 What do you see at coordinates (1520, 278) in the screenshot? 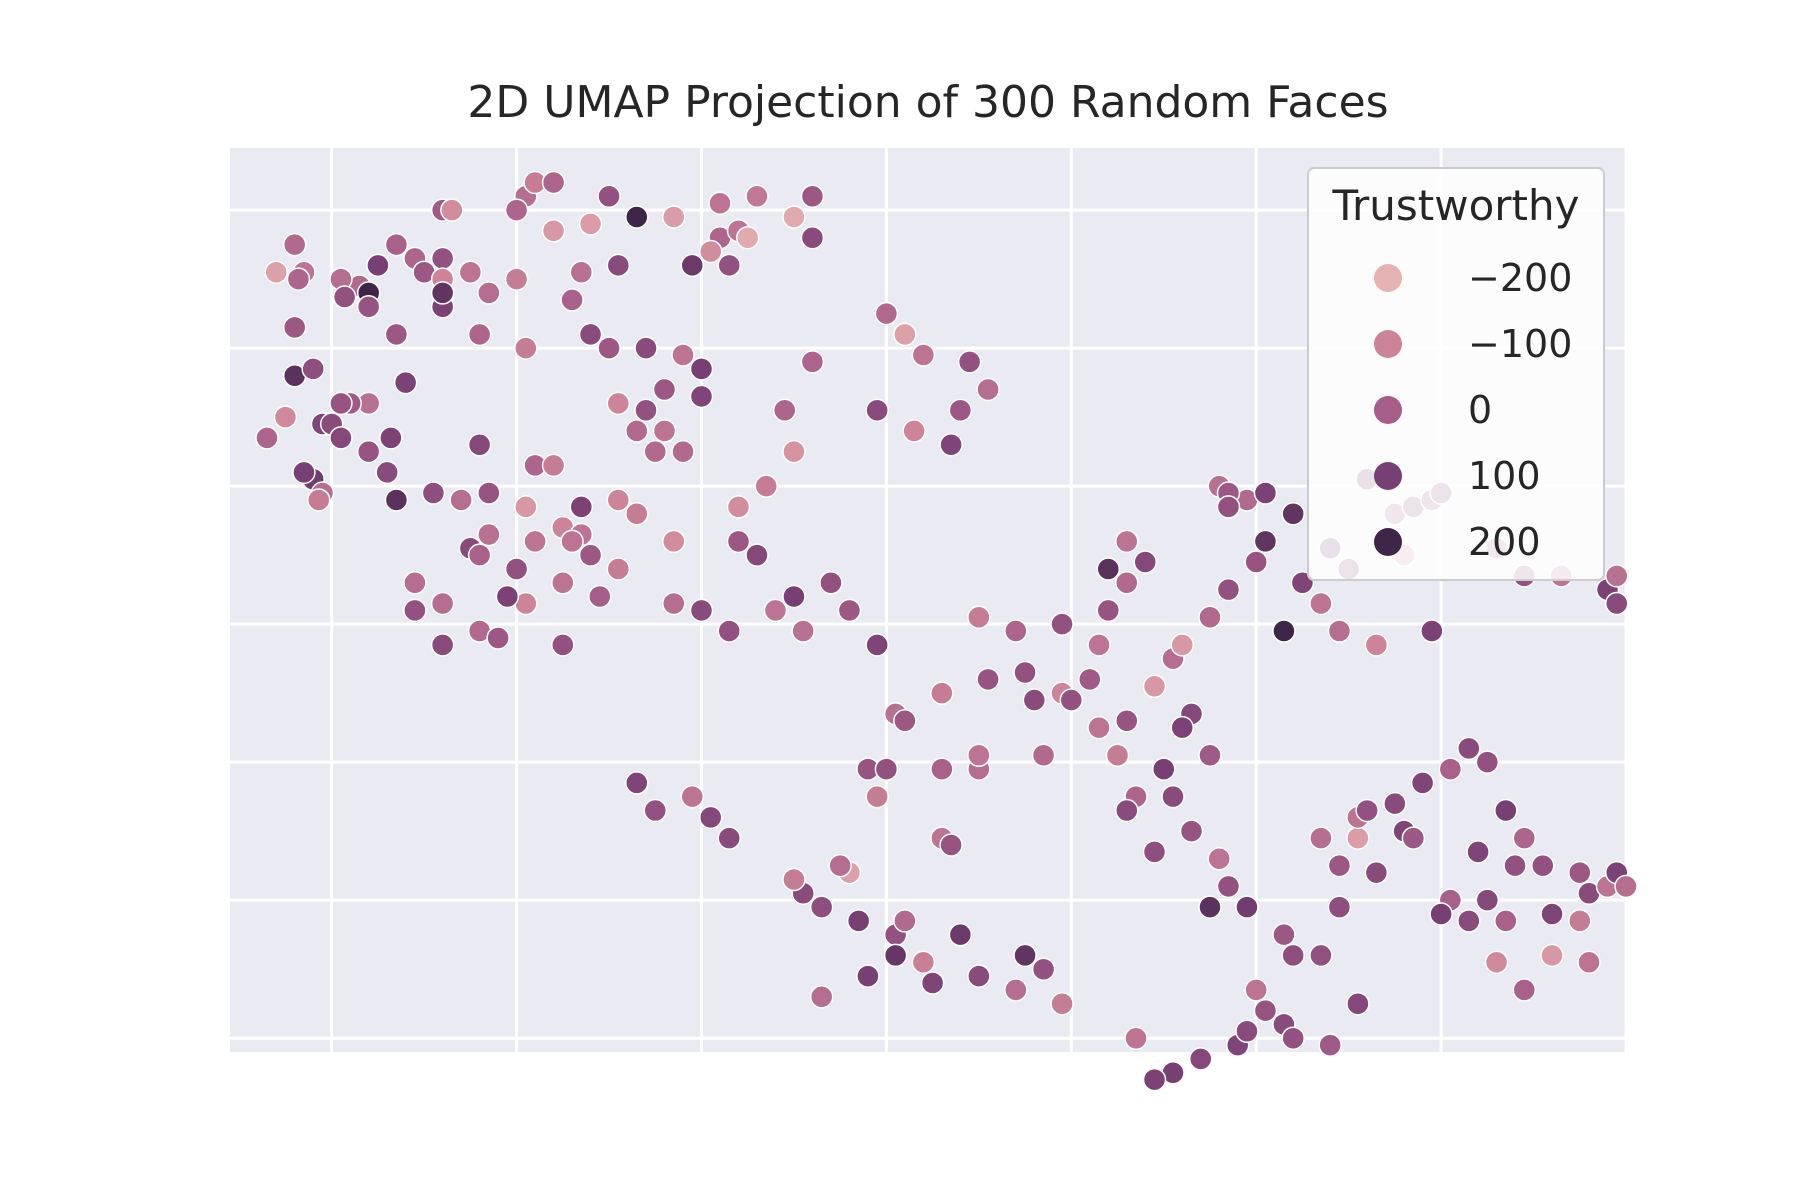
I see `legend-label: −200` at bounding box center [1520, 278].